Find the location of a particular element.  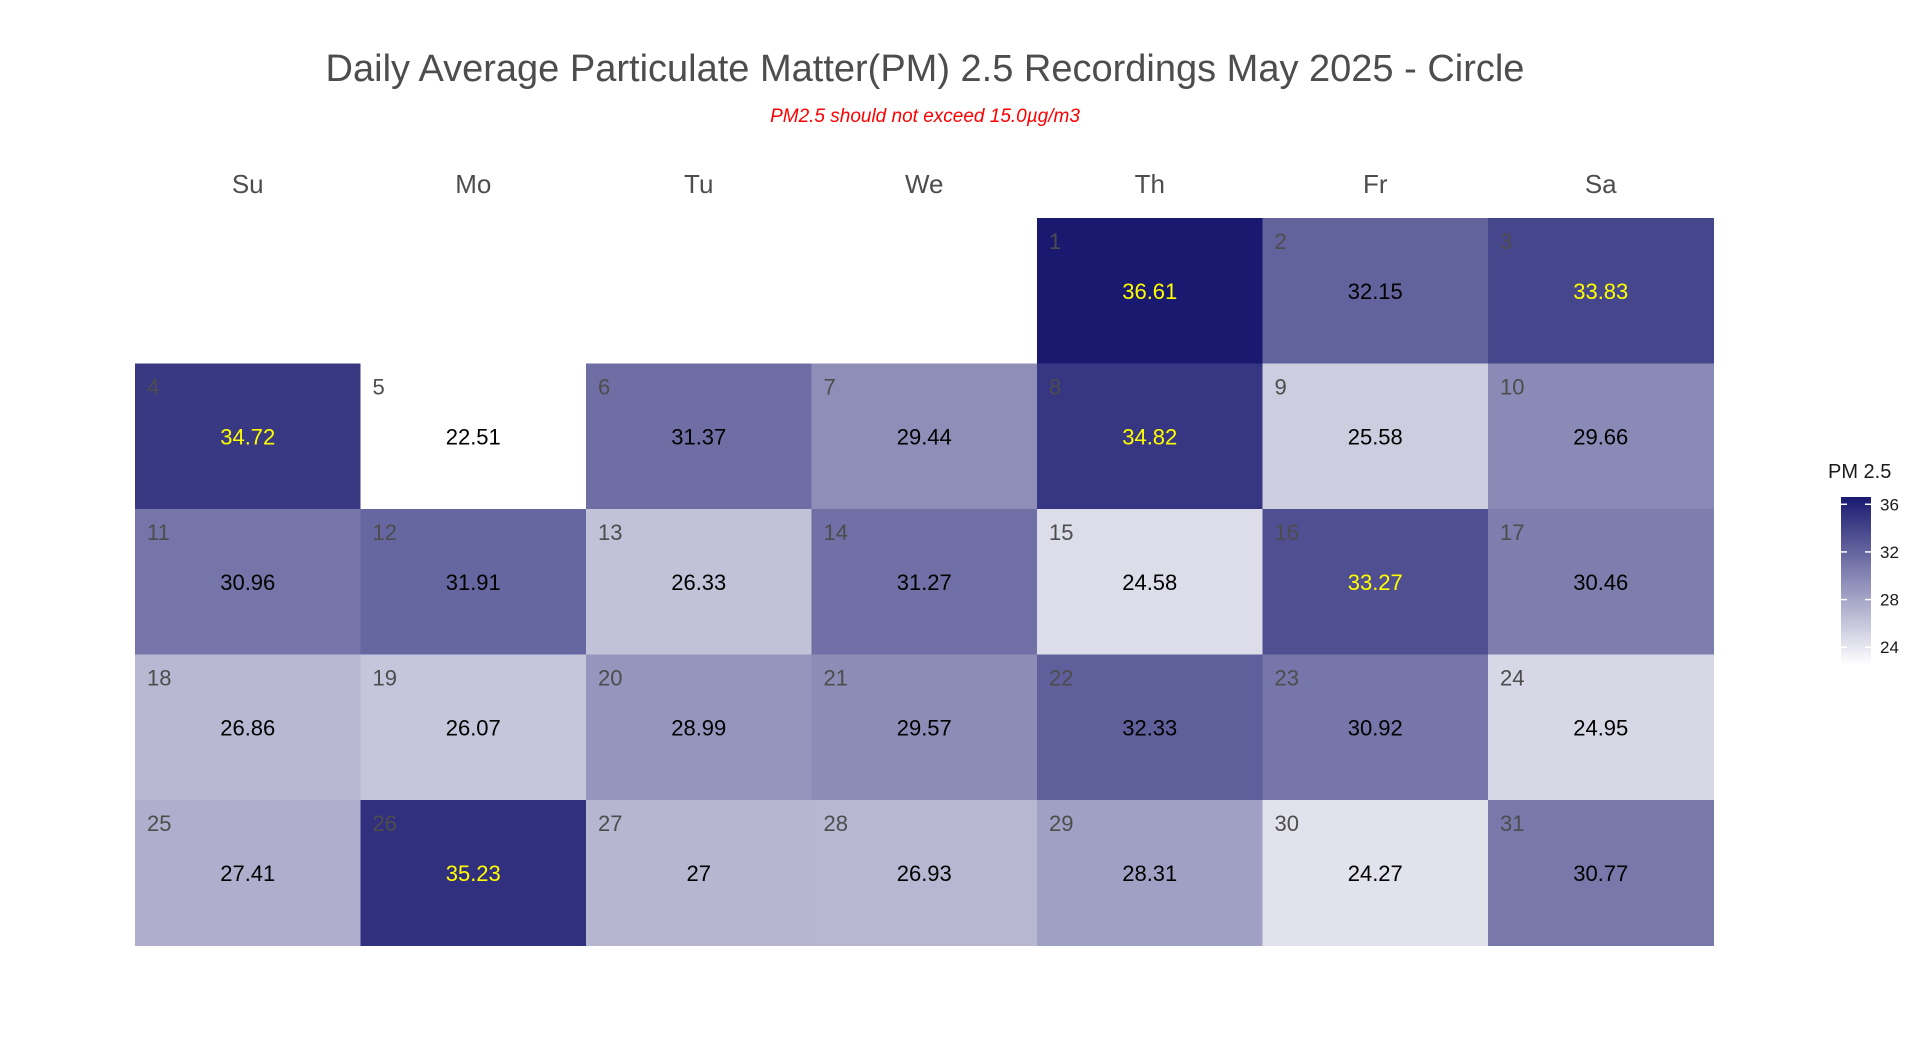

day-value: 22.51 is located at coordinates (473, 436).